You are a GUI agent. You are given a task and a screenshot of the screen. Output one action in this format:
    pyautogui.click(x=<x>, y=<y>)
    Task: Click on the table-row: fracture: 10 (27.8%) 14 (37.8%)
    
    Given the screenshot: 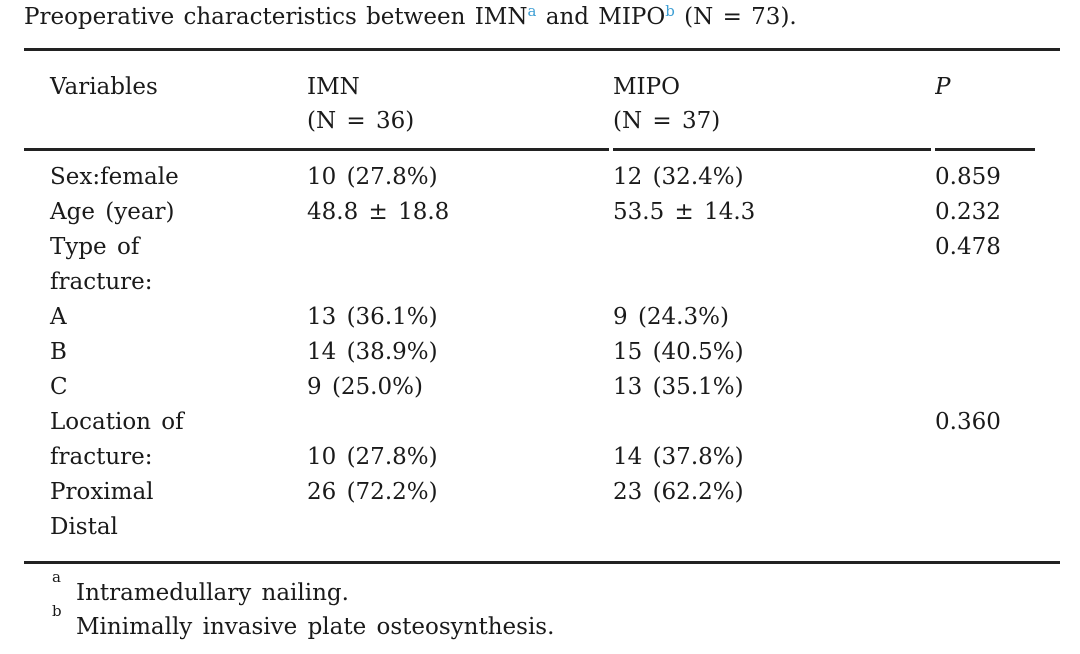 What is the action you would take?
    pyautogui.click(x=542, y=457)
    